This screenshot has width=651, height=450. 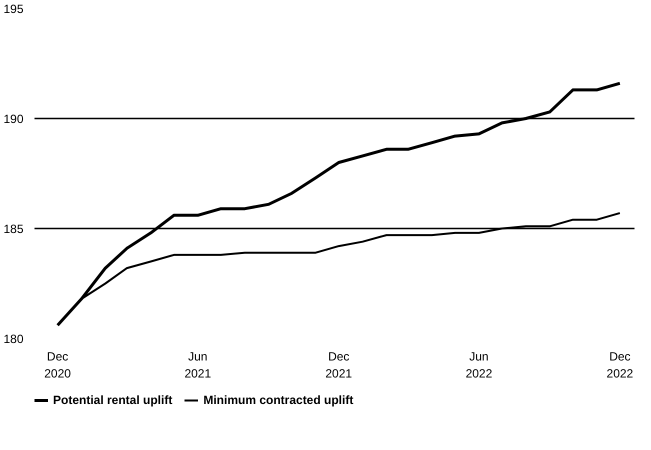 I want to click on x-tick-label: Dec 2020, so click(x=58, y=365).